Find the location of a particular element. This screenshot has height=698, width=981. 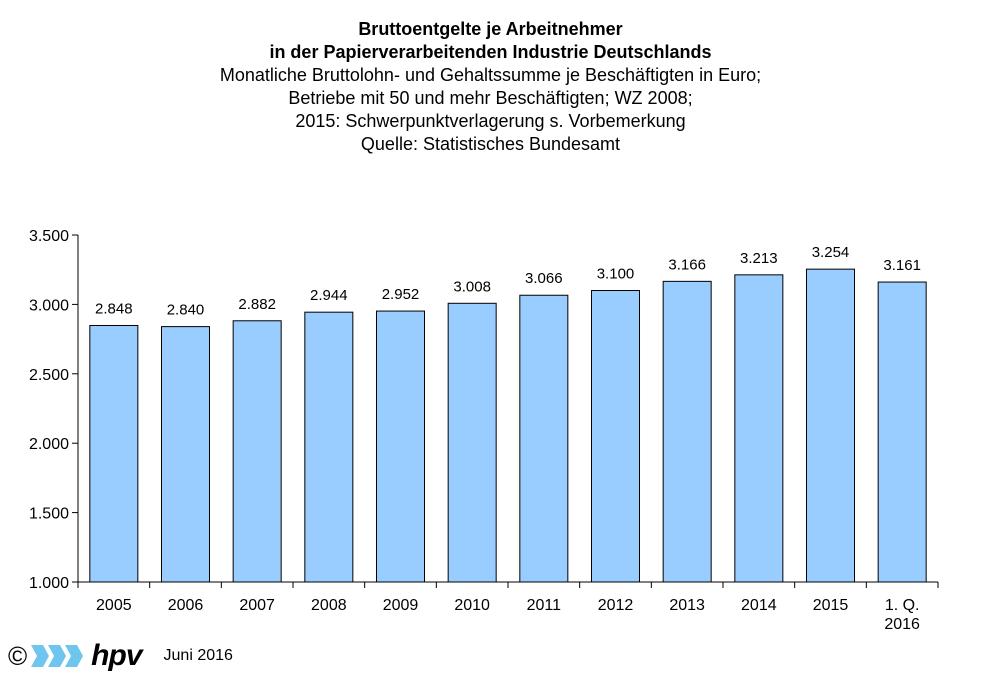

chart-title-line-1: Bruttoentgelte je Arbeitnehmer is located at coordinates (490, 29).